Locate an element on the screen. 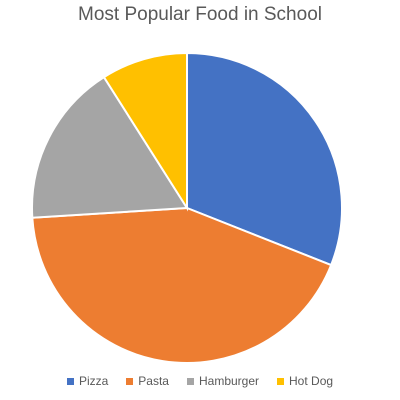 The width and height of the screenshot is (400, 400). pie-slice-hot-dog is located at coordinates (145, 131).